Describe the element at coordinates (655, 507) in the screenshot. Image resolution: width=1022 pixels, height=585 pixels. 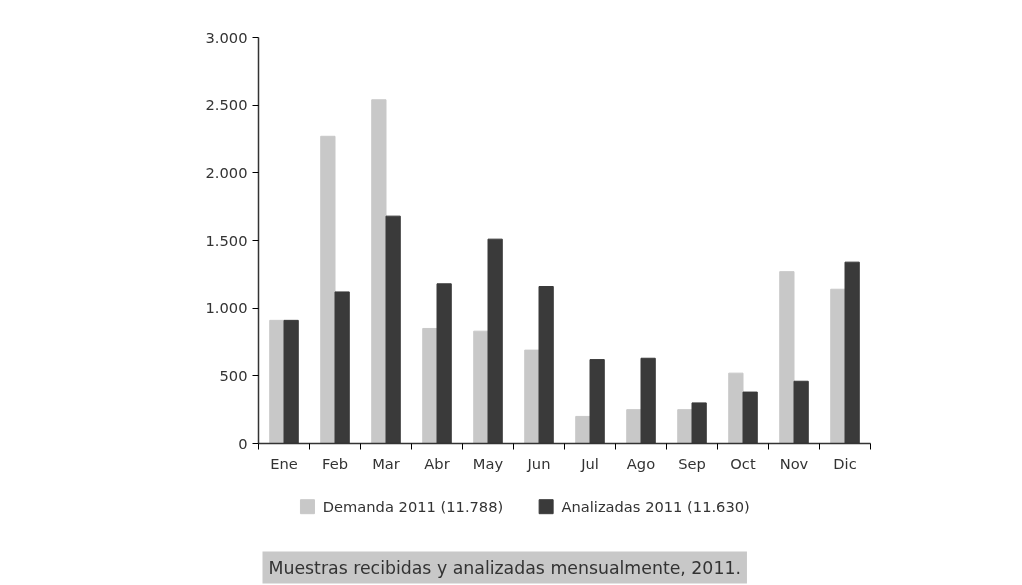
I see `legend-label: Analizadas 2011 (11.630)` at that location.